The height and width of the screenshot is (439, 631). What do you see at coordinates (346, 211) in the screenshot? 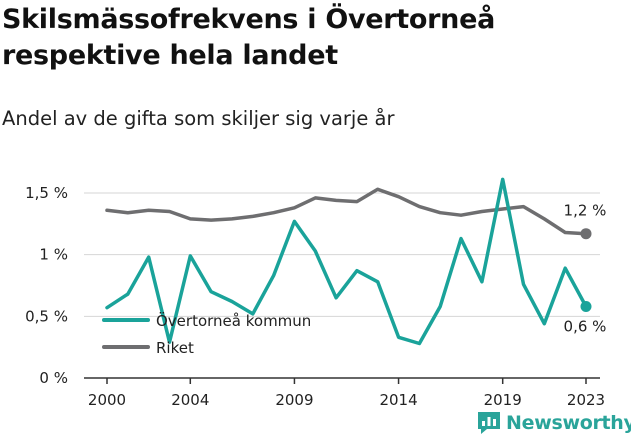
I see `series-line-national` at bounding box center [346, 211].